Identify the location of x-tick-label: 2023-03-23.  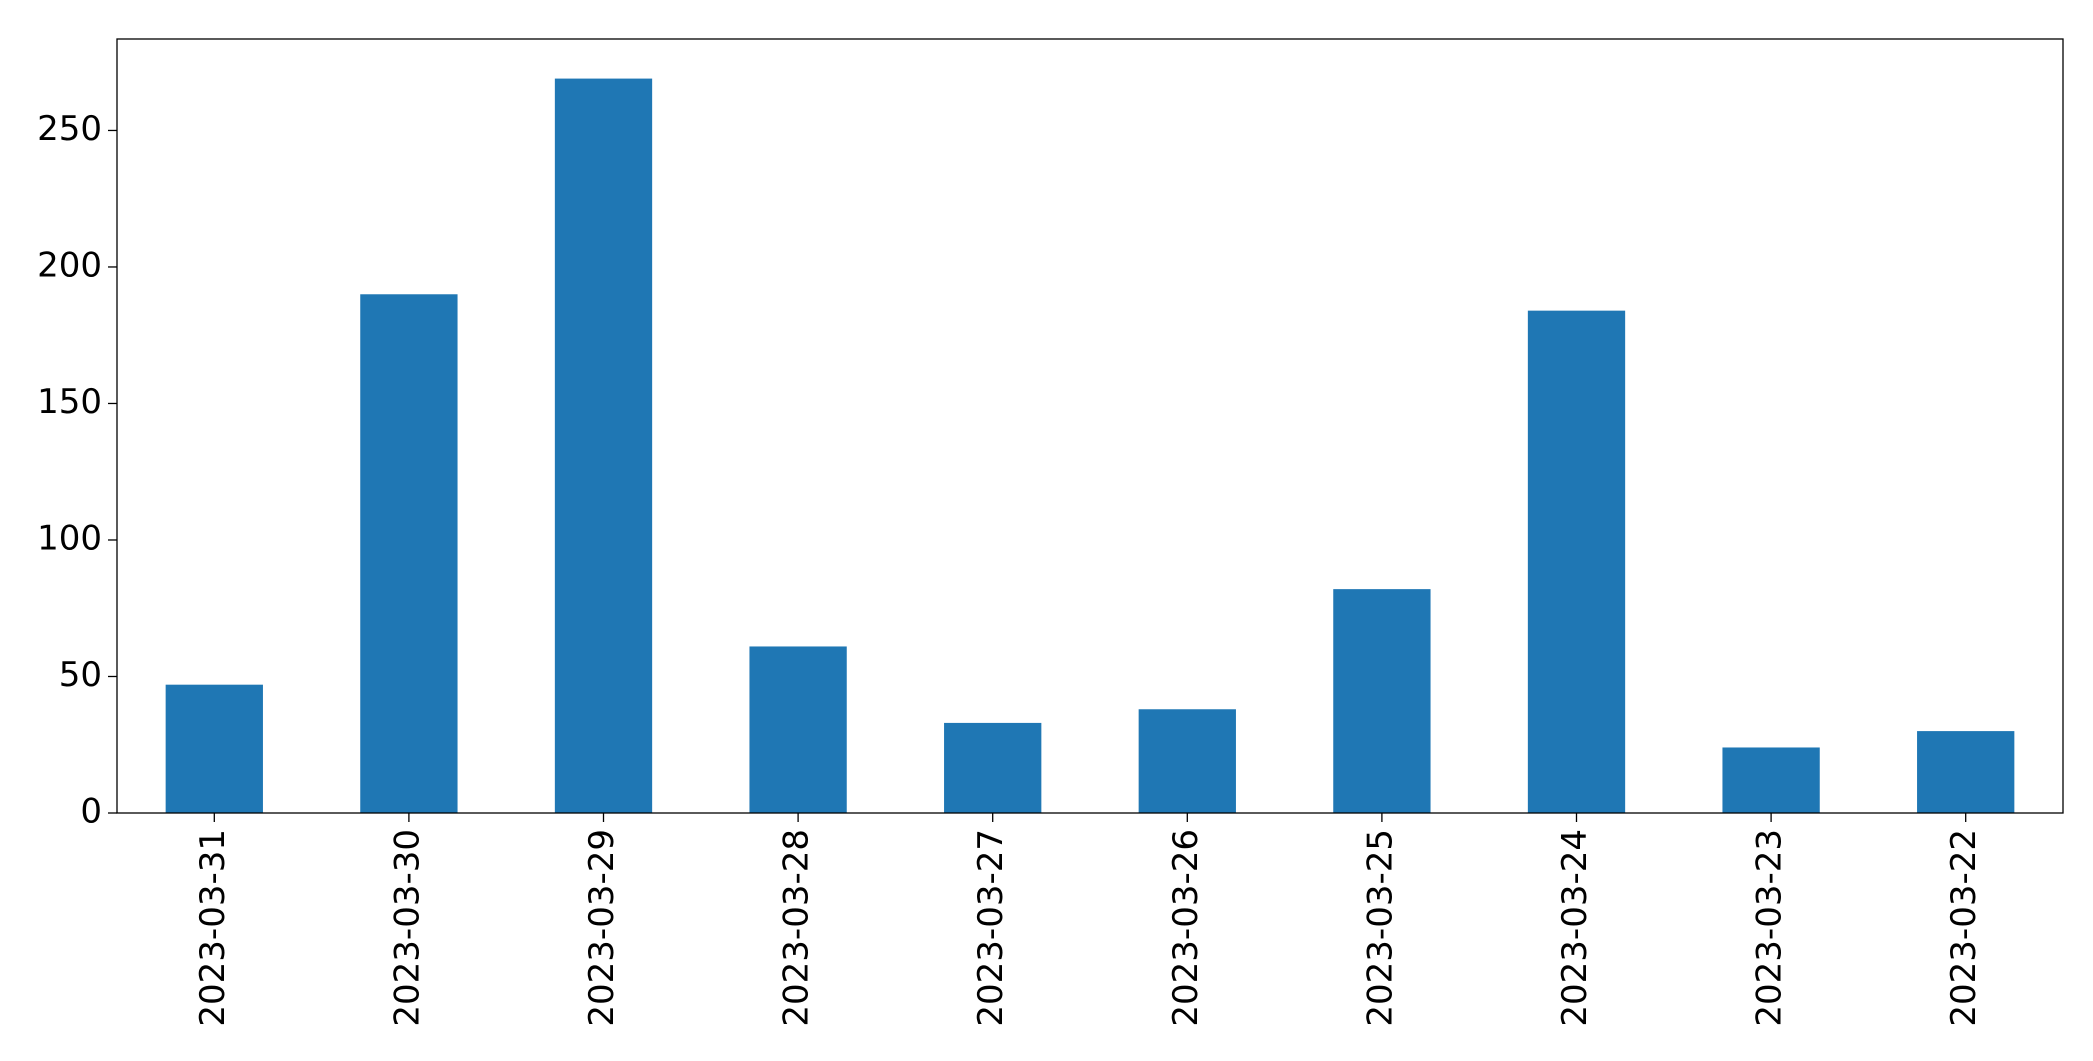
(1770, 928).